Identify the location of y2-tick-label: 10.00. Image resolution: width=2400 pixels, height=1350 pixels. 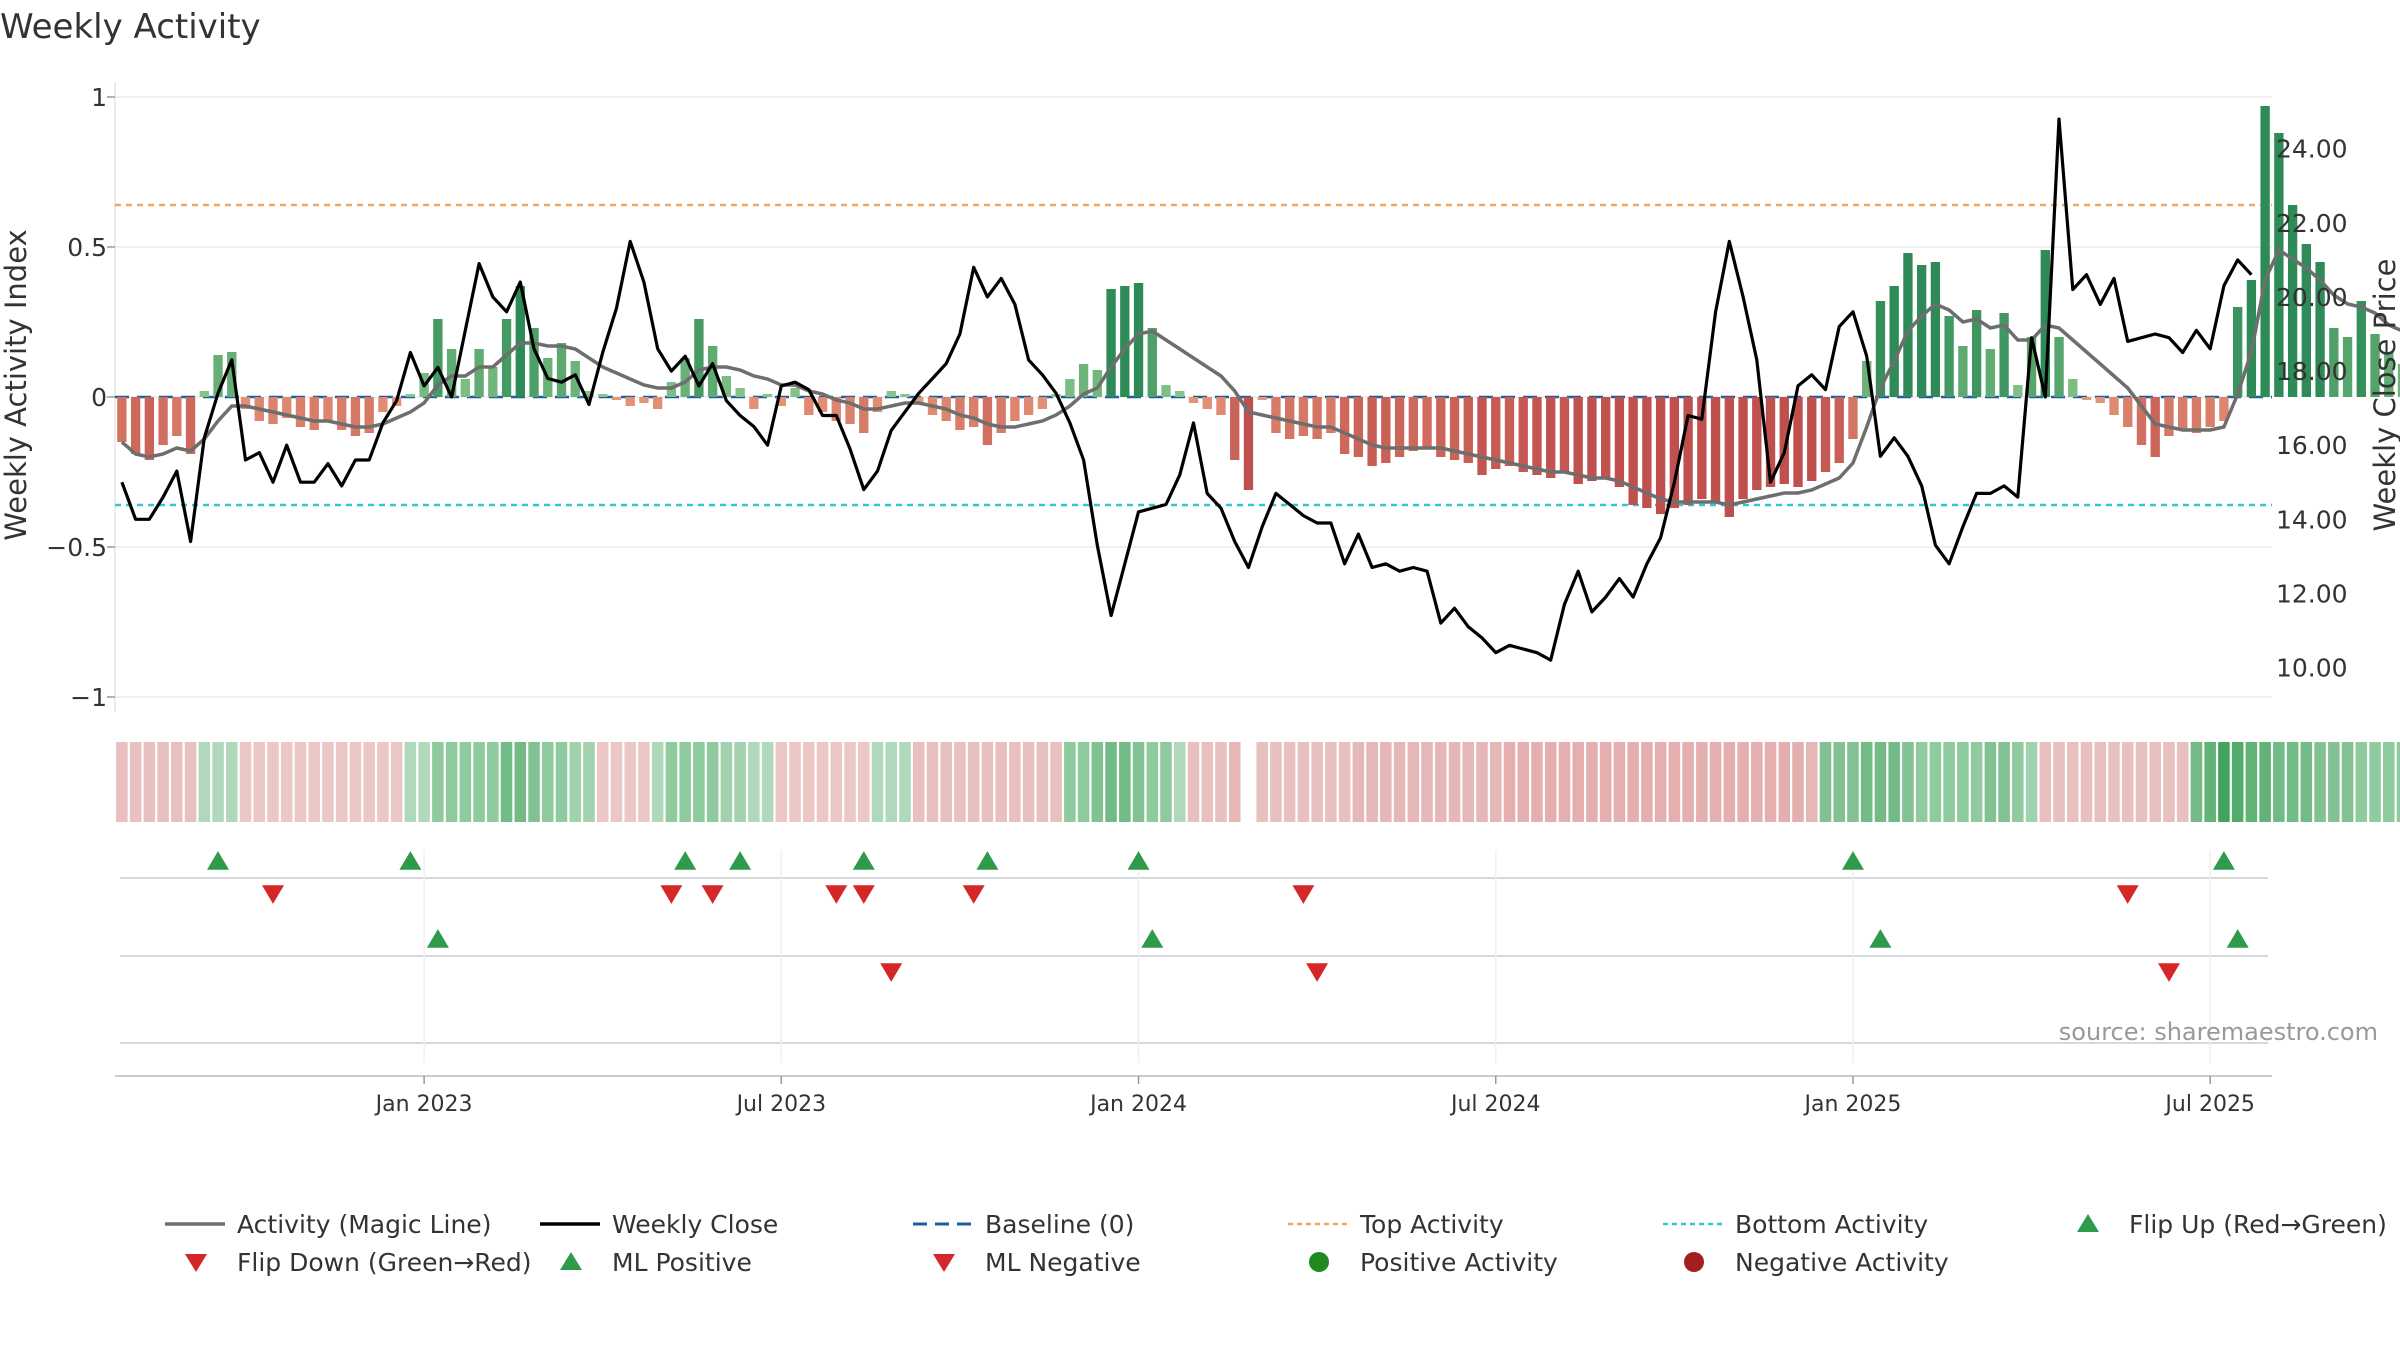
(2312, 668).